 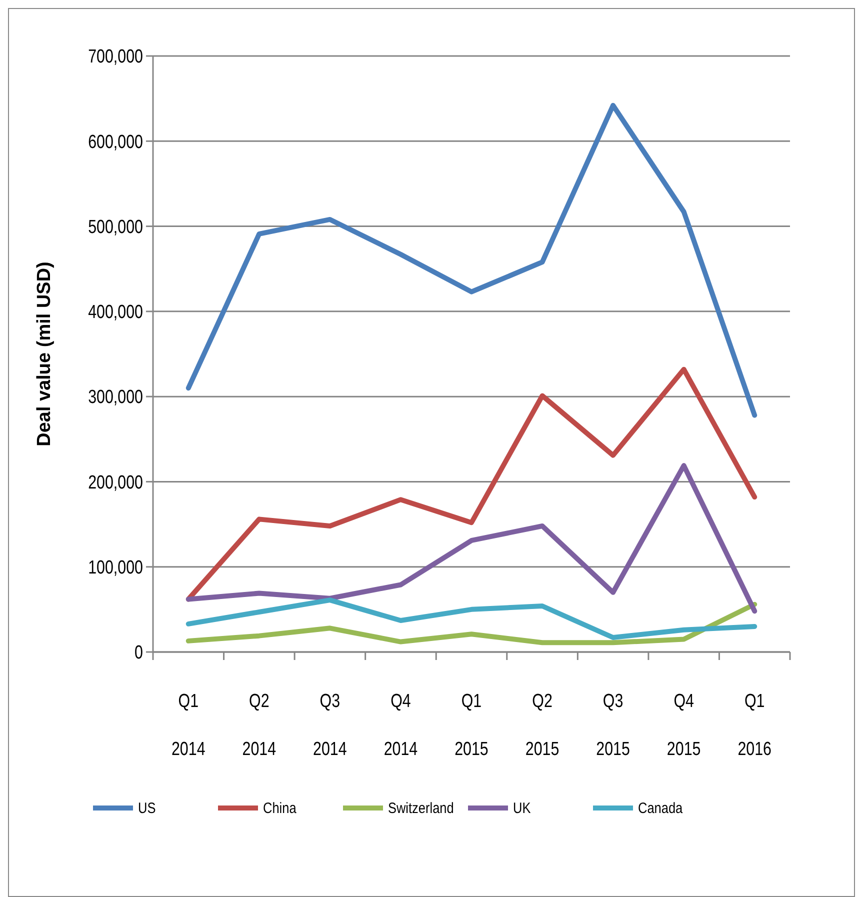 What do you see at coordinates (115, 56) in the screenshot?
I see `y-tick-label: 700,000` at bounding box center [115, 56].